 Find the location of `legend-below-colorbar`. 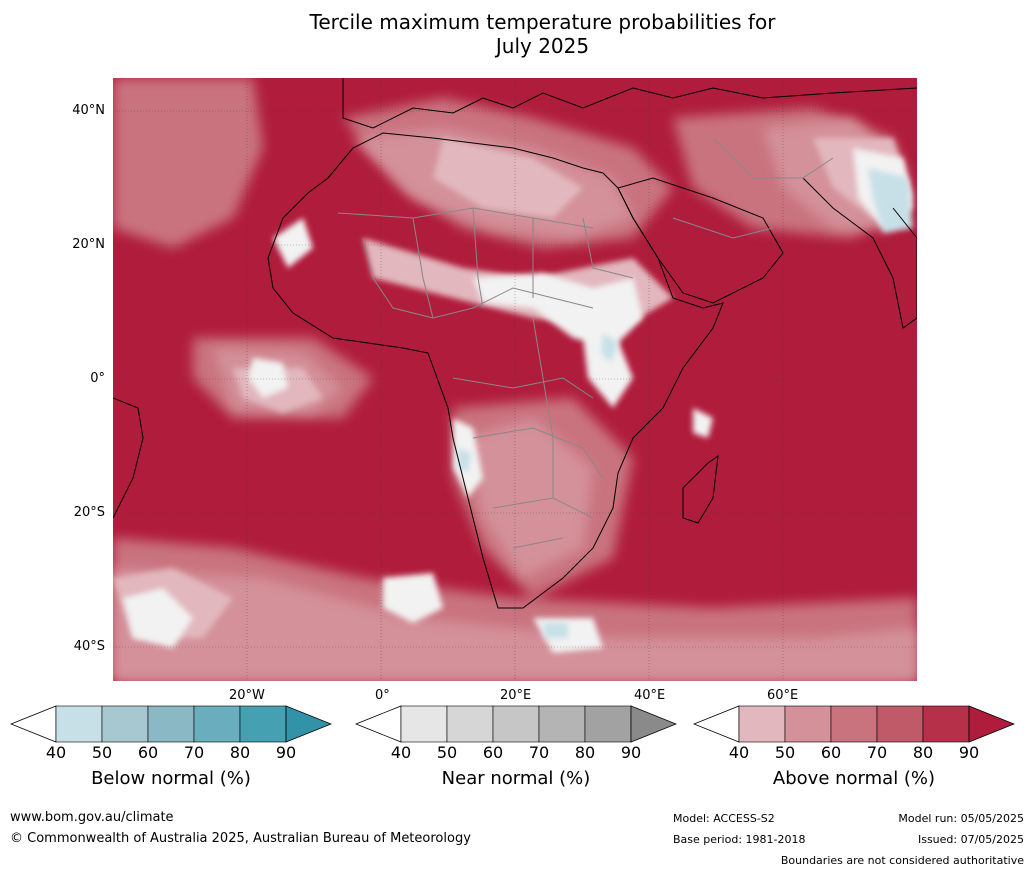

legend-below-colorbar is located at coordinates (171, 724).